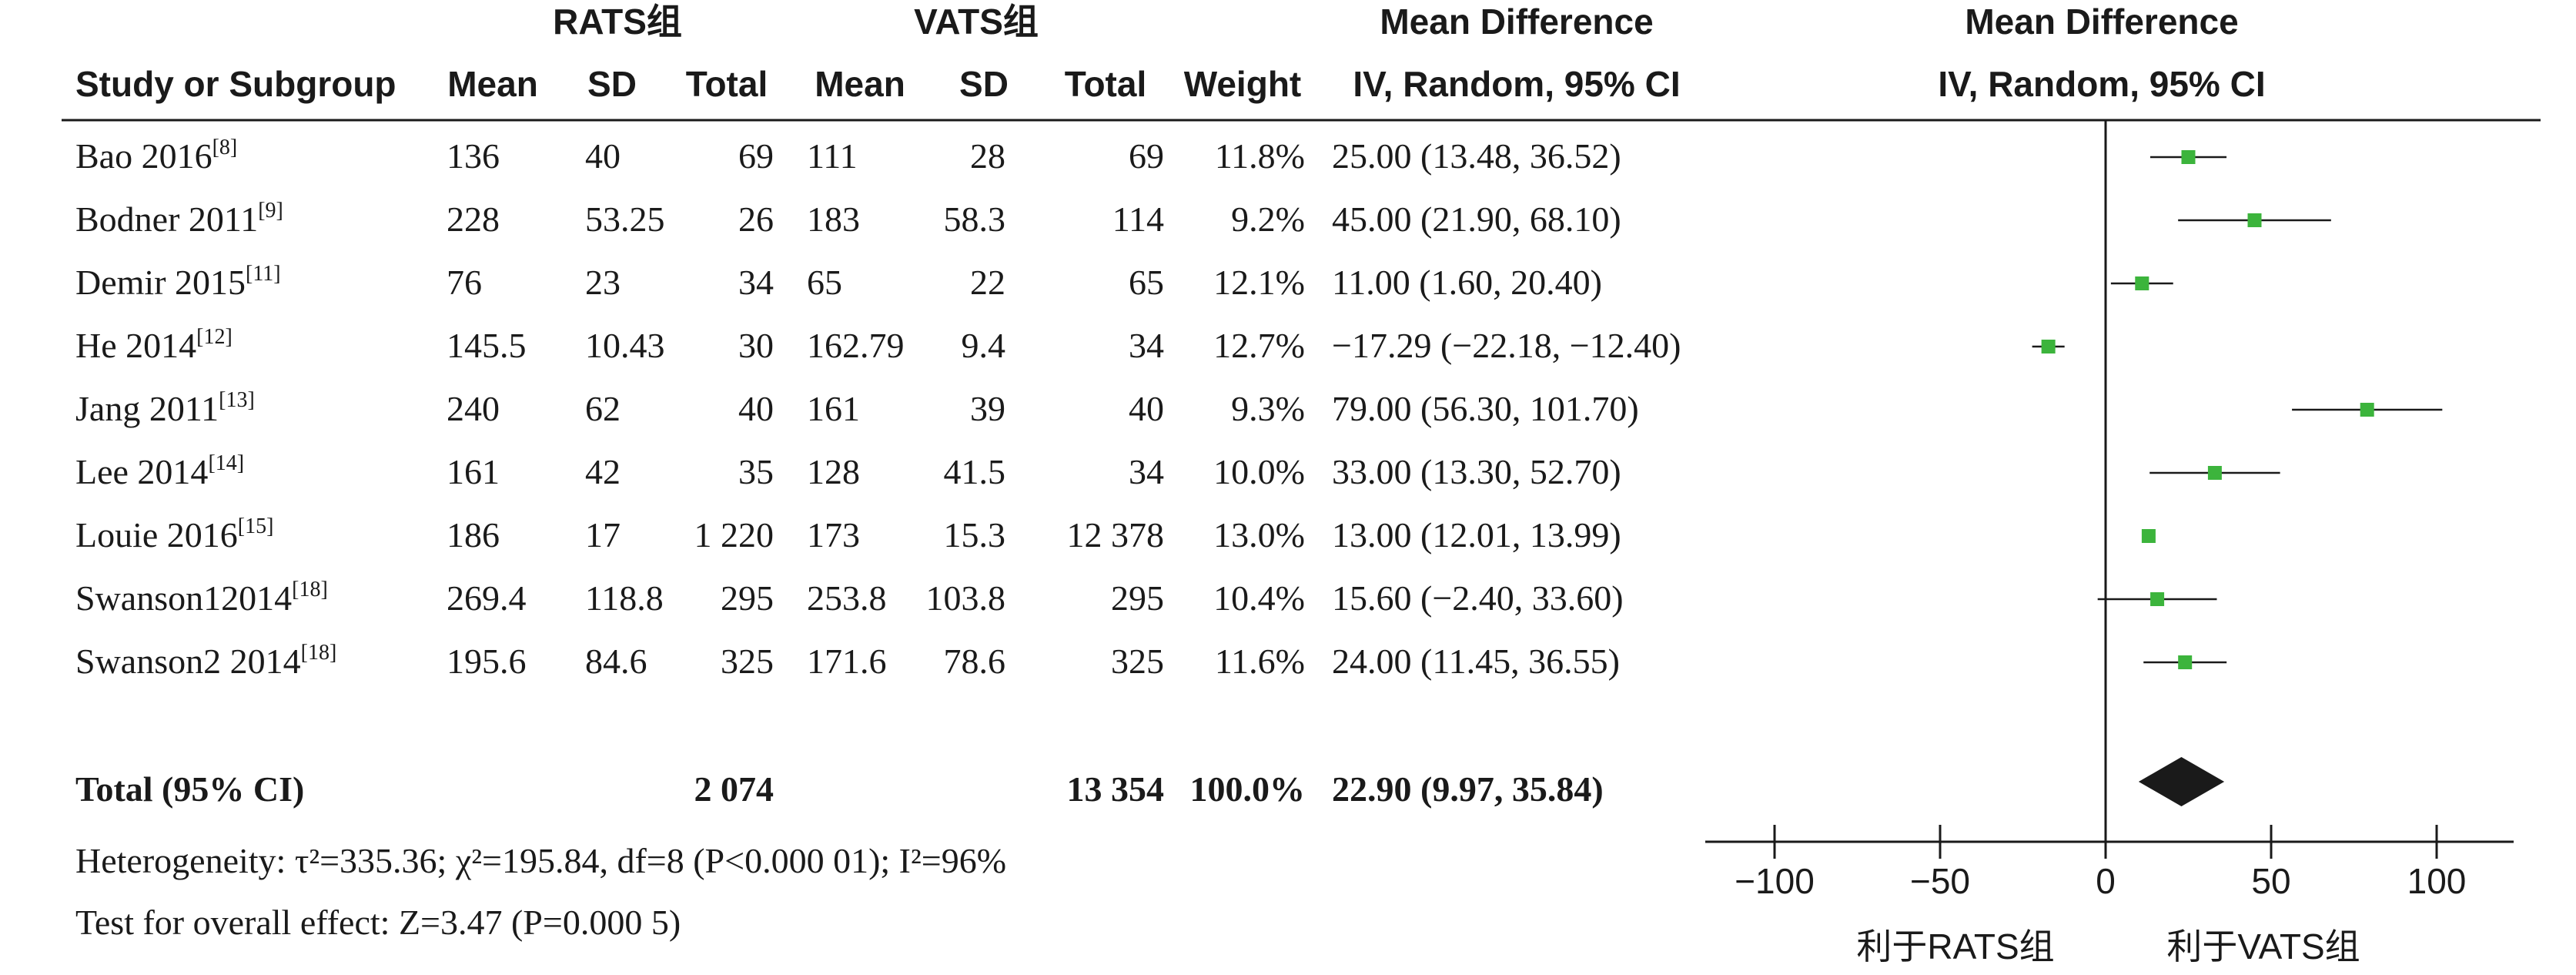 Image resolution: width=2576 pixels, height=975 pixels. I want to click on study-reference: [14], so click(226, 463).